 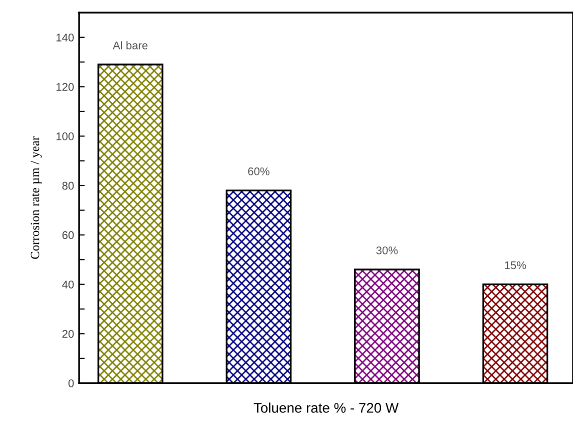 What do you see at coordinates (515, 265) in the screenshot?
I see `x-tick-label: 15%` at bounding box center [515, 265].